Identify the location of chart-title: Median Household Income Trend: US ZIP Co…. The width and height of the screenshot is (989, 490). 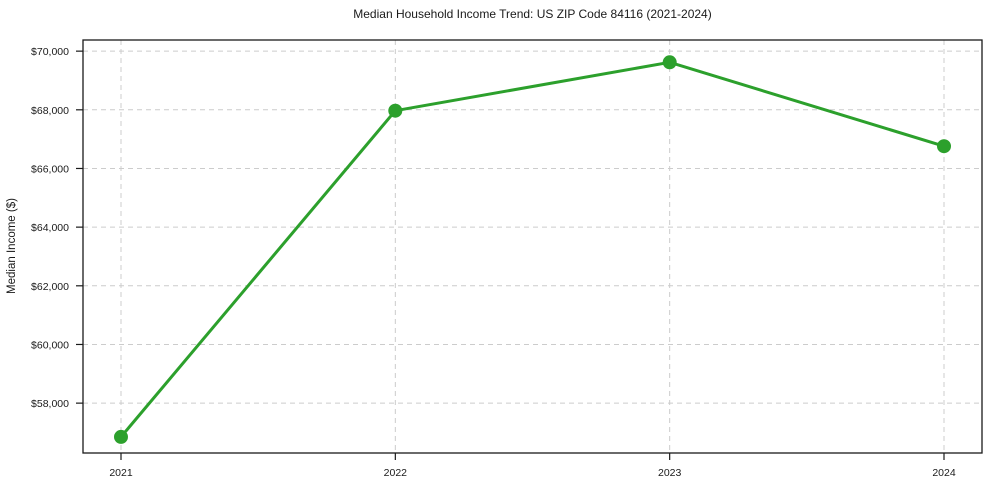
(532, 14).